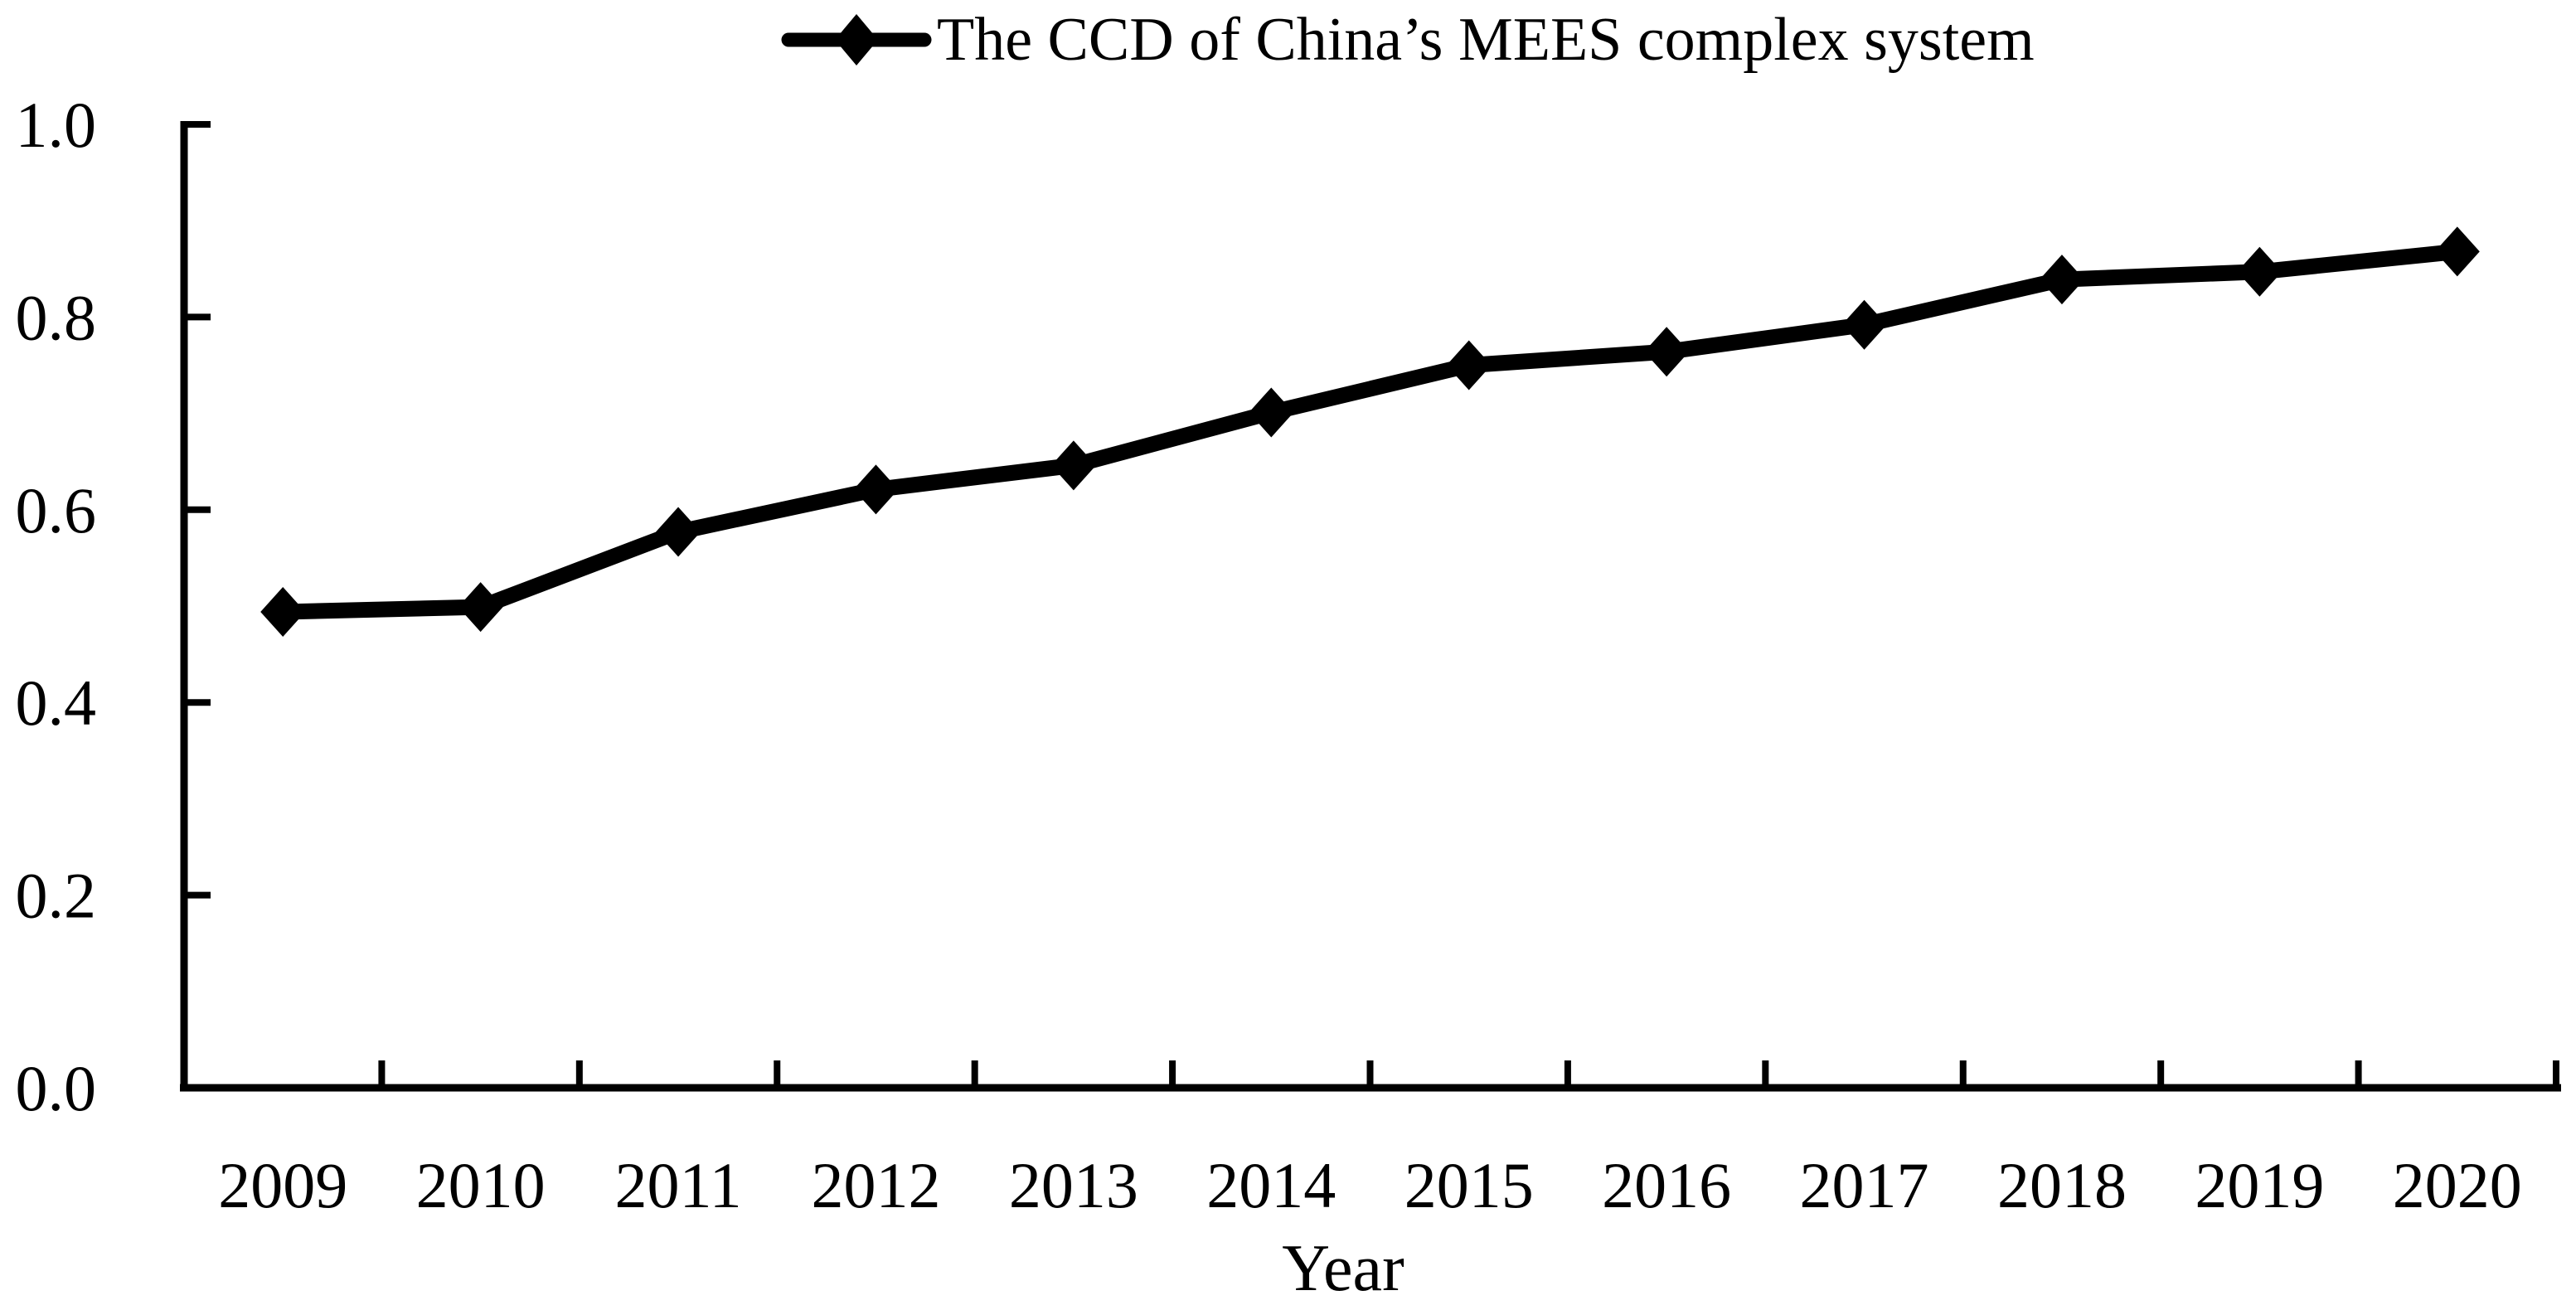 Image resolution: width=2576 pixels, height=1310 pixels. I want to click on x-tick-label: 2016, so click(1666, 1185).